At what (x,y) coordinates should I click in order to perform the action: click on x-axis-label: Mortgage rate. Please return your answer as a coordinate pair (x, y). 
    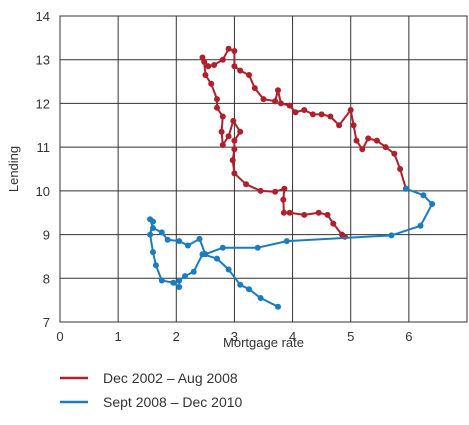
    Looking at the image, I should click on (263, 342).